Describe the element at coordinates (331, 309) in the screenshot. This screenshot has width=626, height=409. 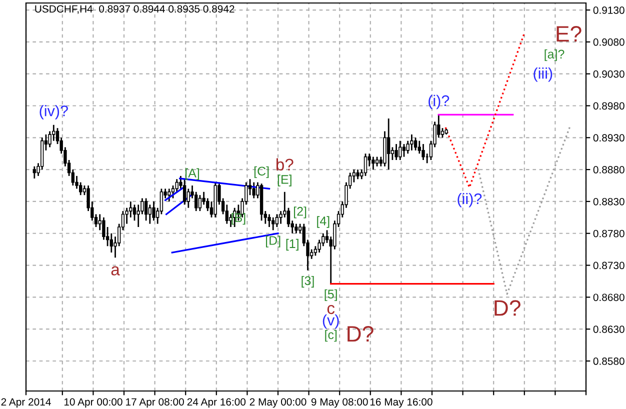
I see `annotation: c` at that location.